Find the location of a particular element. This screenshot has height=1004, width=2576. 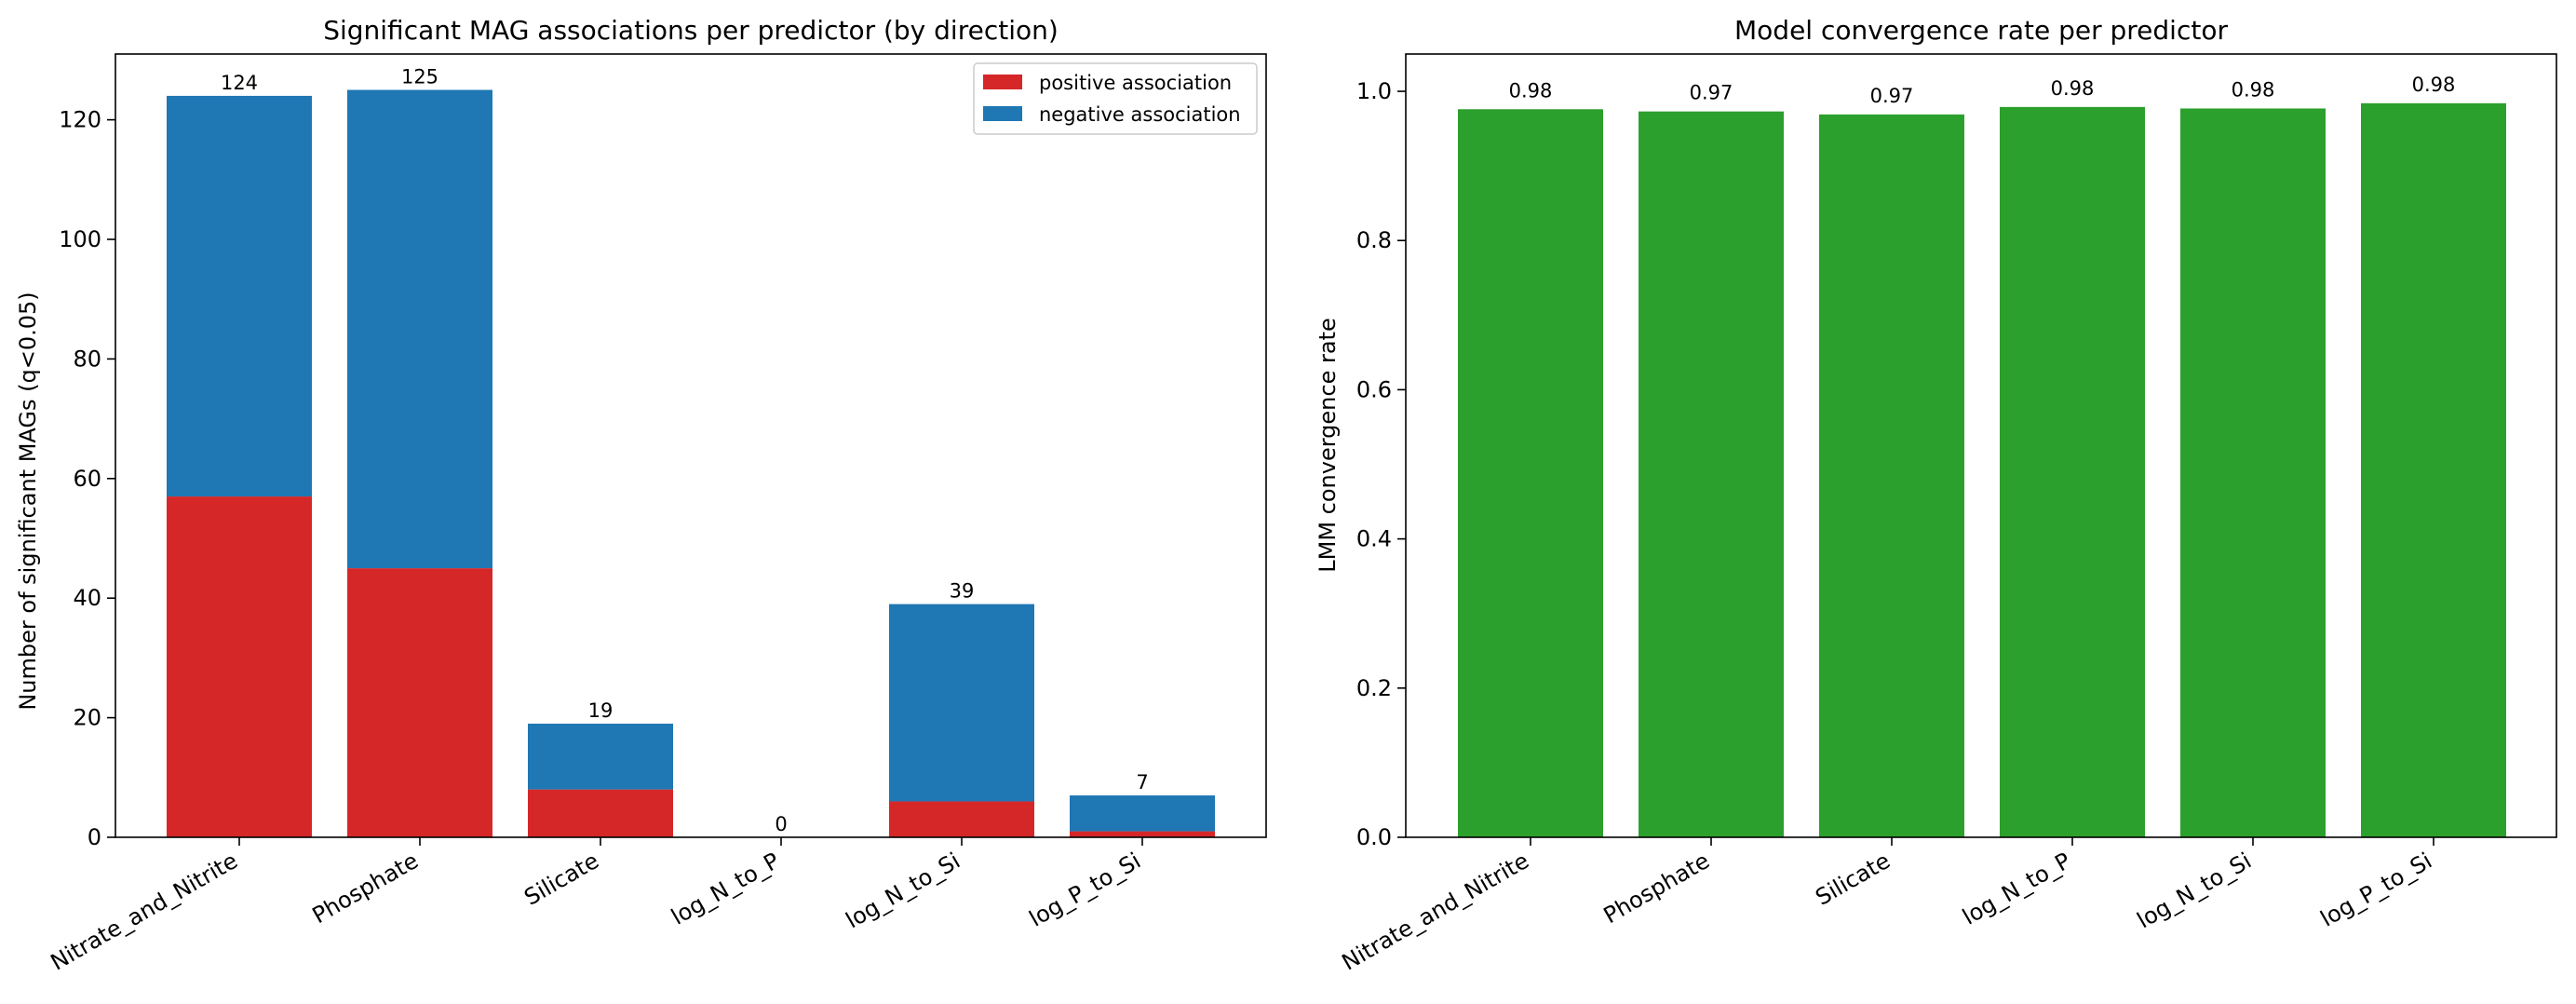

chart-title: Model convergence rate per predictor is located at coordinates (1981, 30).